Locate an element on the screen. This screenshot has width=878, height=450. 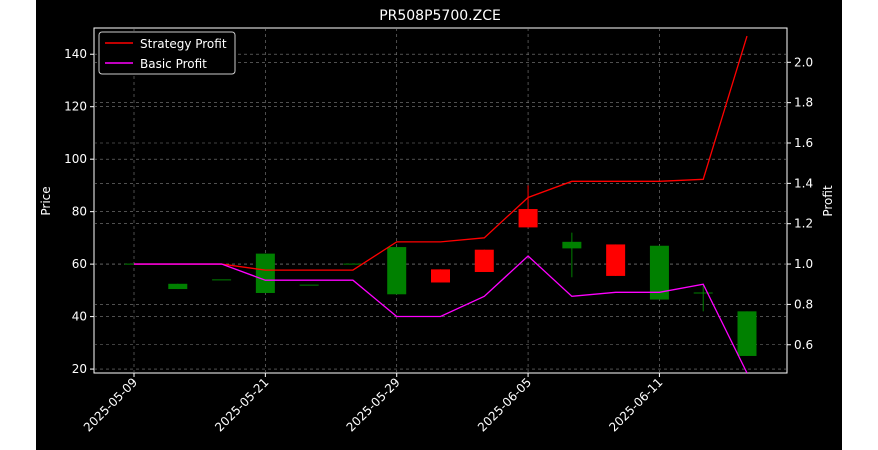
y2-tick-label: 1.6 is located at coordinates (803, 143).